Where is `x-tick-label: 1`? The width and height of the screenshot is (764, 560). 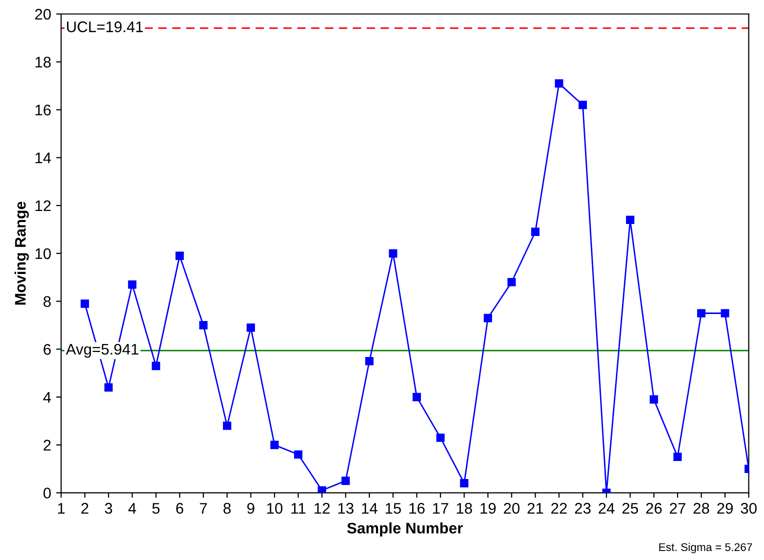 x-tick-label: 1 is located at coordinates (61, 508).